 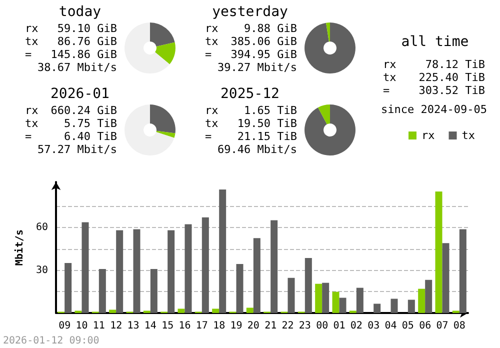 What do you see at coordinates (133, 326) in the screenshot?
I see `x-tick-label: 13` at bounding box center [133, 326].